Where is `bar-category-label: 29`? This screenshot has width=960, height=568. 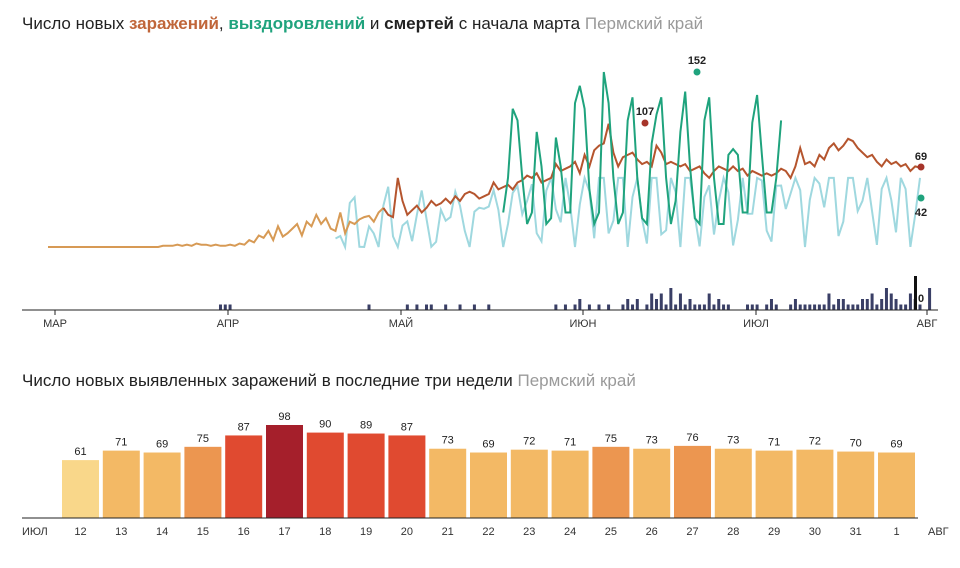
bar-category-label: 29 is located at coordinates (774, 532).